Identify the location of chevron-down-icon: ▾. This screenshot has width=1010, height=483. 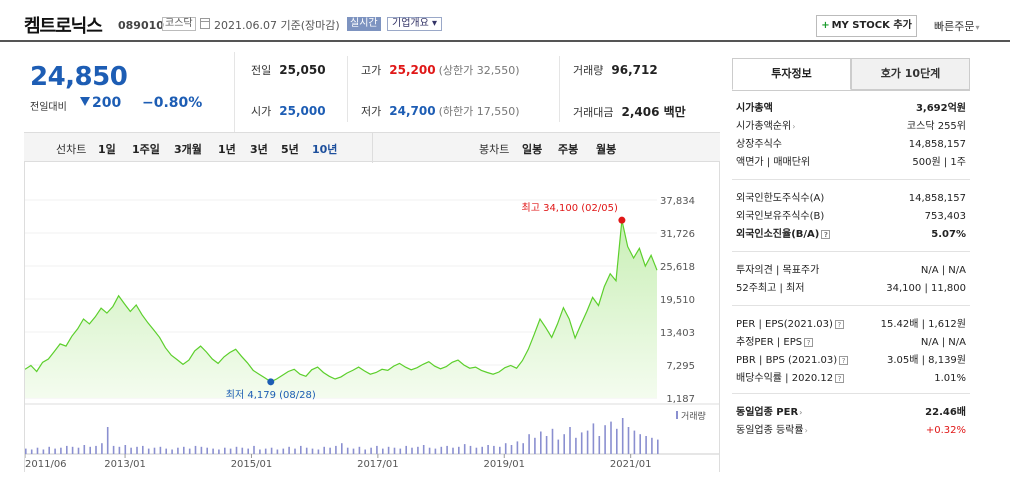
(435, 23).